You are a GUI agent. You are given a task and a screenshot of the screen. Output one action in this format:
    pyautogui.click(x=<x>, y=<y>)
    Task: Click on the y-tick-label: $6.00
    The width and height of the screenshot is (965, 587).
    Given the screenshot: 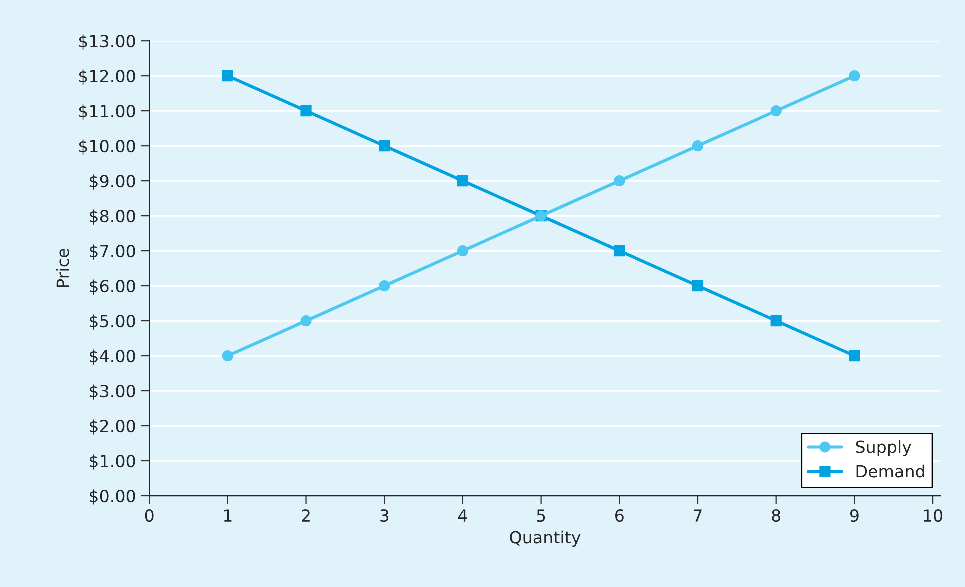 What is the action you would take?
    pyautogui.click(x=113, y=287)
    